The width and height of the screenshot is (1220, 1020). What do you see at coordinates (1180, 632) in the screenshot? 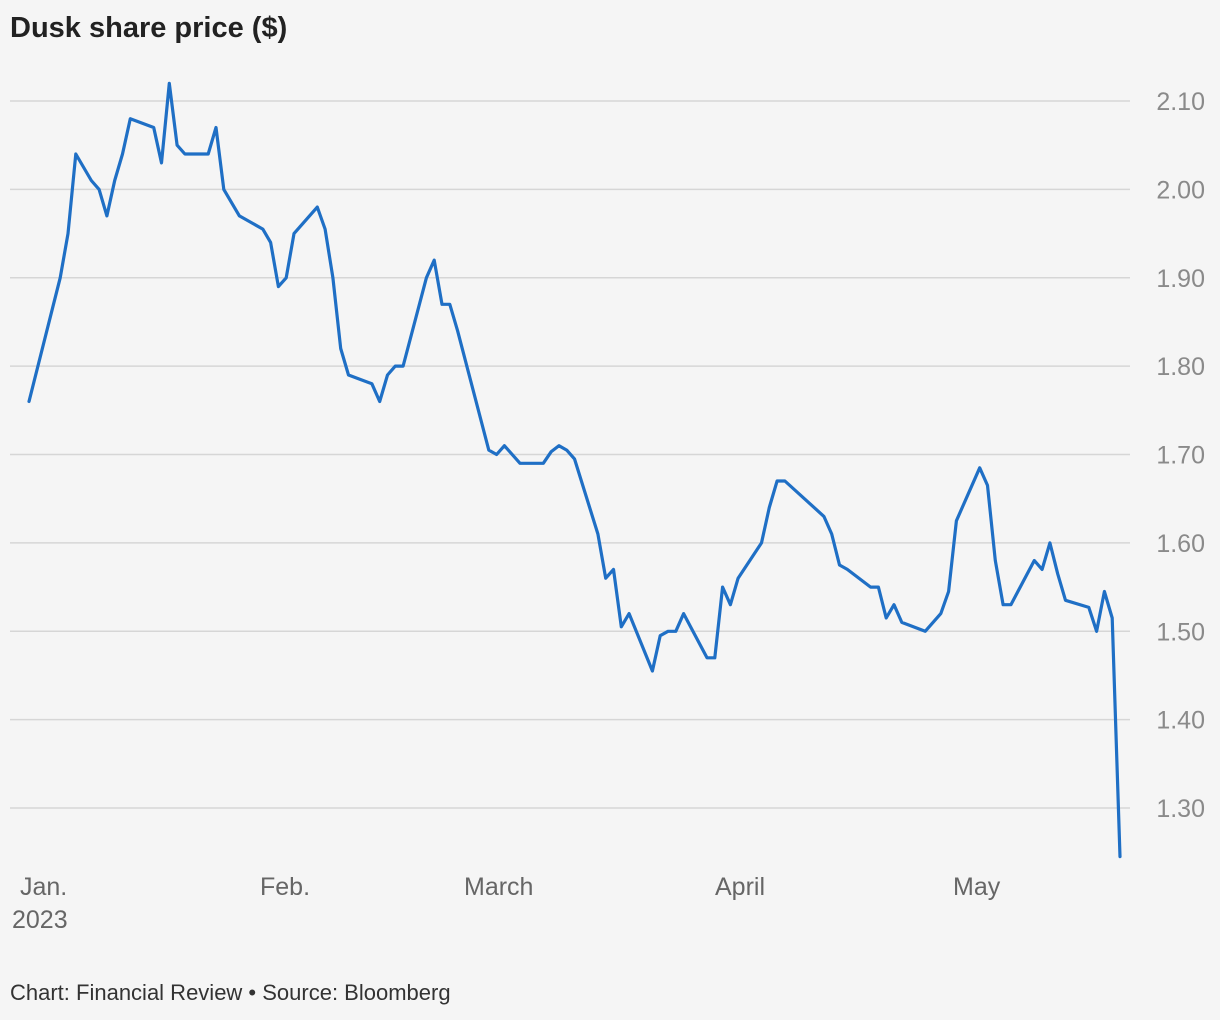
I see `y-tick-label: 1.50` at bounding box center [1180, 632].